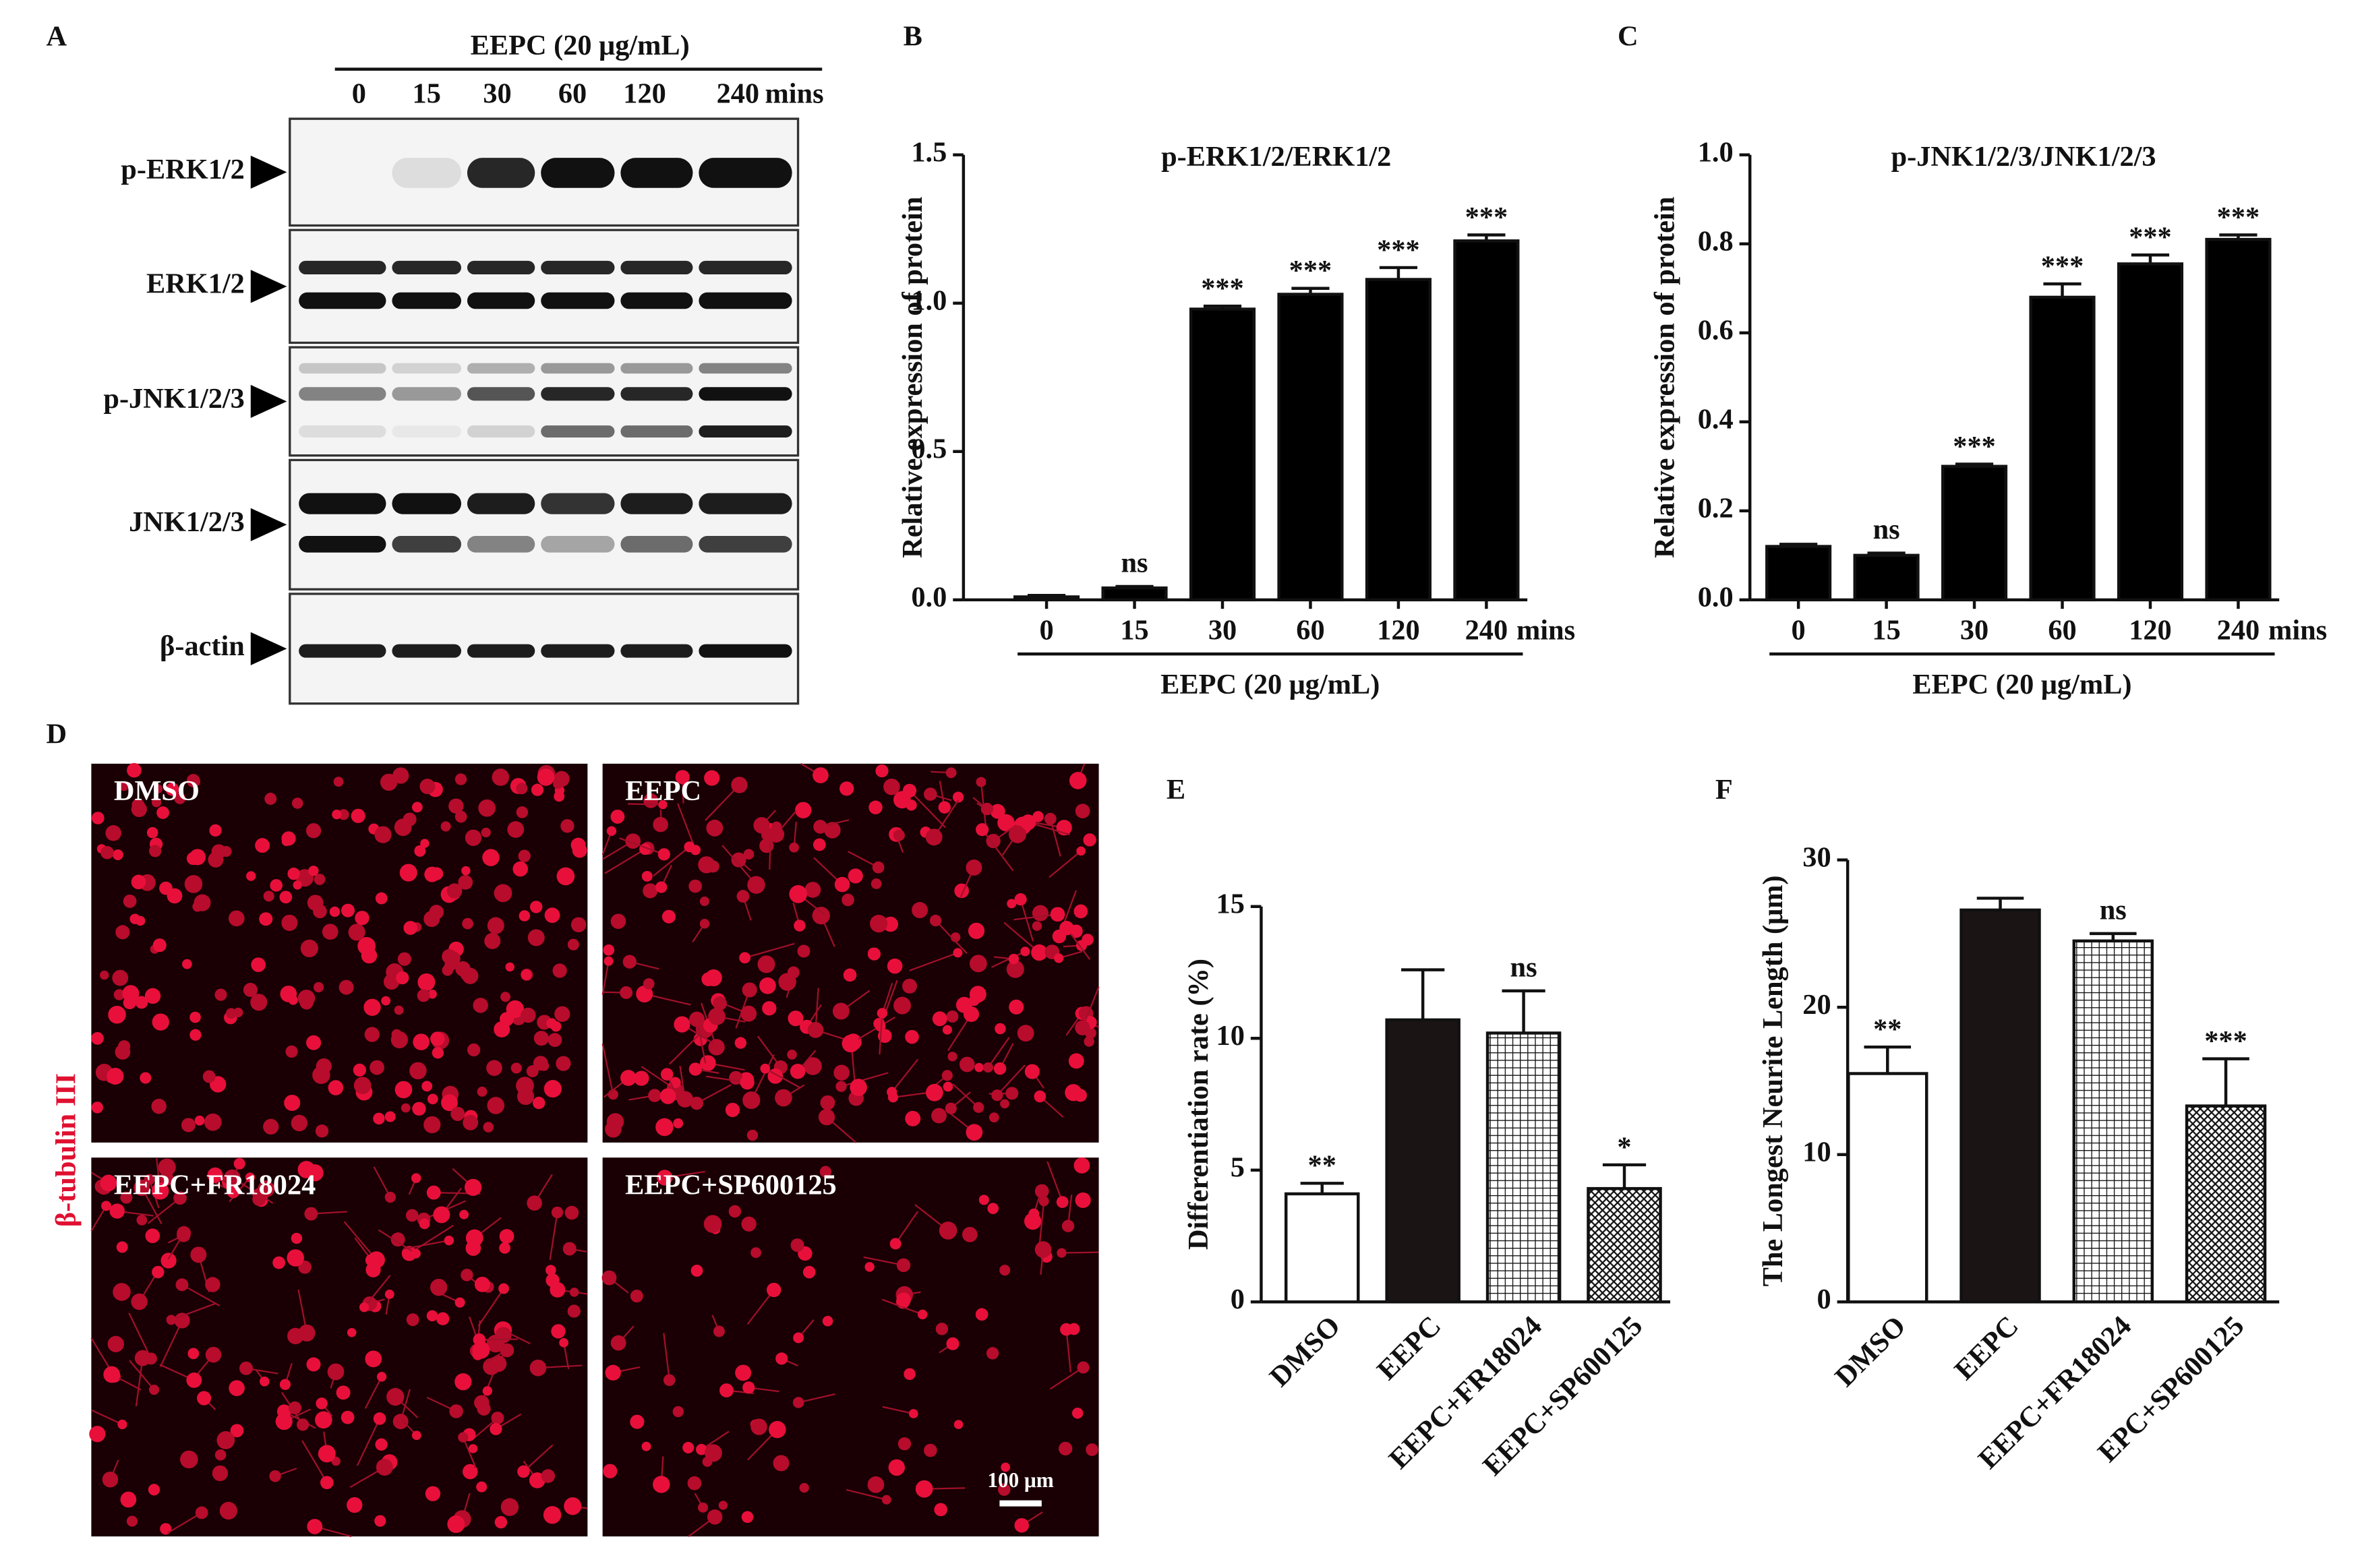 The image size is (2360, 1568). I want to click on micrograph, so click(850, 1347).